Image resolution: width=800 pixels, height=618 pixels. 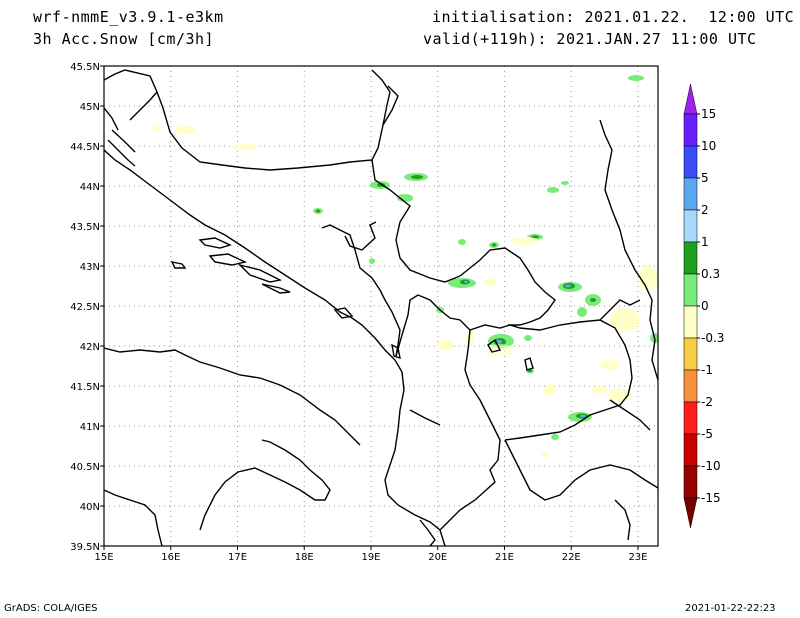 What do you see at coordinates (571, 557) in the screenshot?
I see `lon-tick-label: 22E` at bounding box center [571, 557].